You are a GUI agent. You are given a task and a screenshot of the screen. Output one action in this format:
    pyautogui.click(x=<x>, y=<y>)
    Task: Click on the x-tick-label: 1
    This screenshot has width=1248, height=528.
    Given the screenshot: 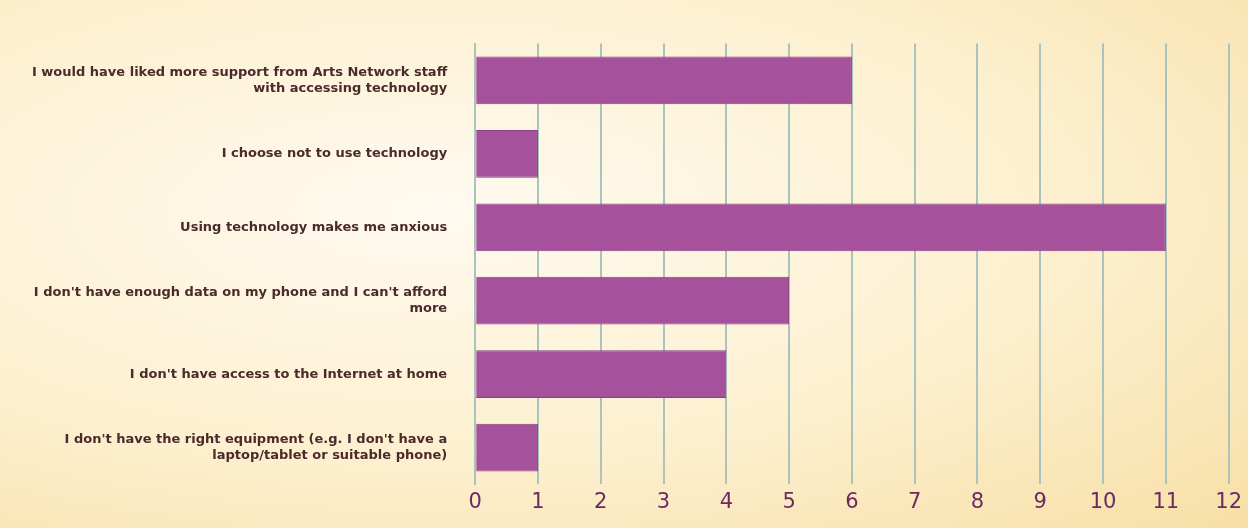 What is the action you would take?
    pyautogui.click(x=538, y=501)
    